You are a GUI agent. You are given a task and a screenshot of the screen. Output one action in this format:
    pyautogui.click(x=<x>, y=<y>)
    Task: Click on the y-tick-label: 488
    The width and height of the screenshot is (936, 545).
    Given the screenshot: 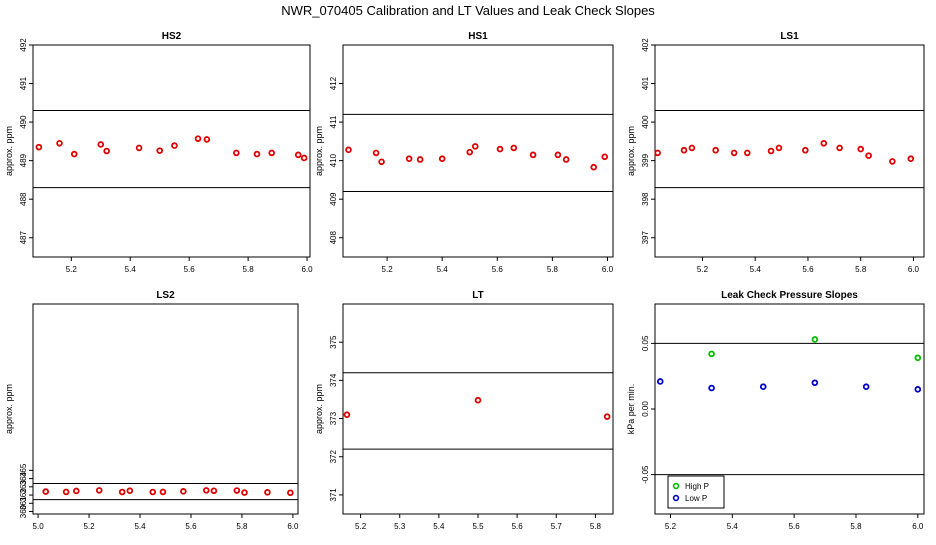 What is the action you would take?
    pyautogui.click(x=23, y=199)
    